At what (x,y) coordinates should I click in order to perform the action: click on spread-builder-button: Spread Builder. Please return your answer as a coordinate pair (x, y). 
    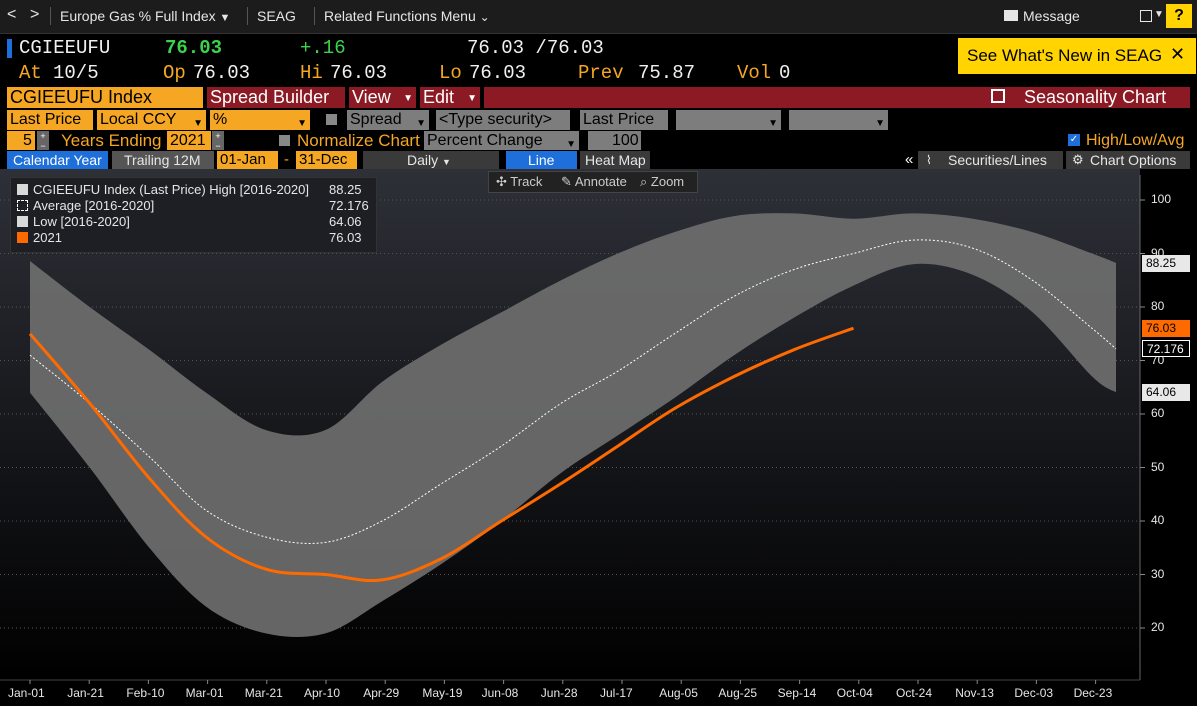
    Looking at the image, I should click on (276, 97).